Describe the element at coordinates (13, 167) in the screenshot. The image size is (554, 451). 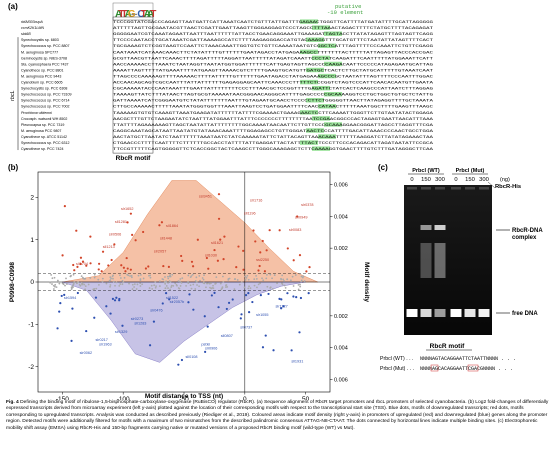
I see `panel-b-label: (b)` at that location.